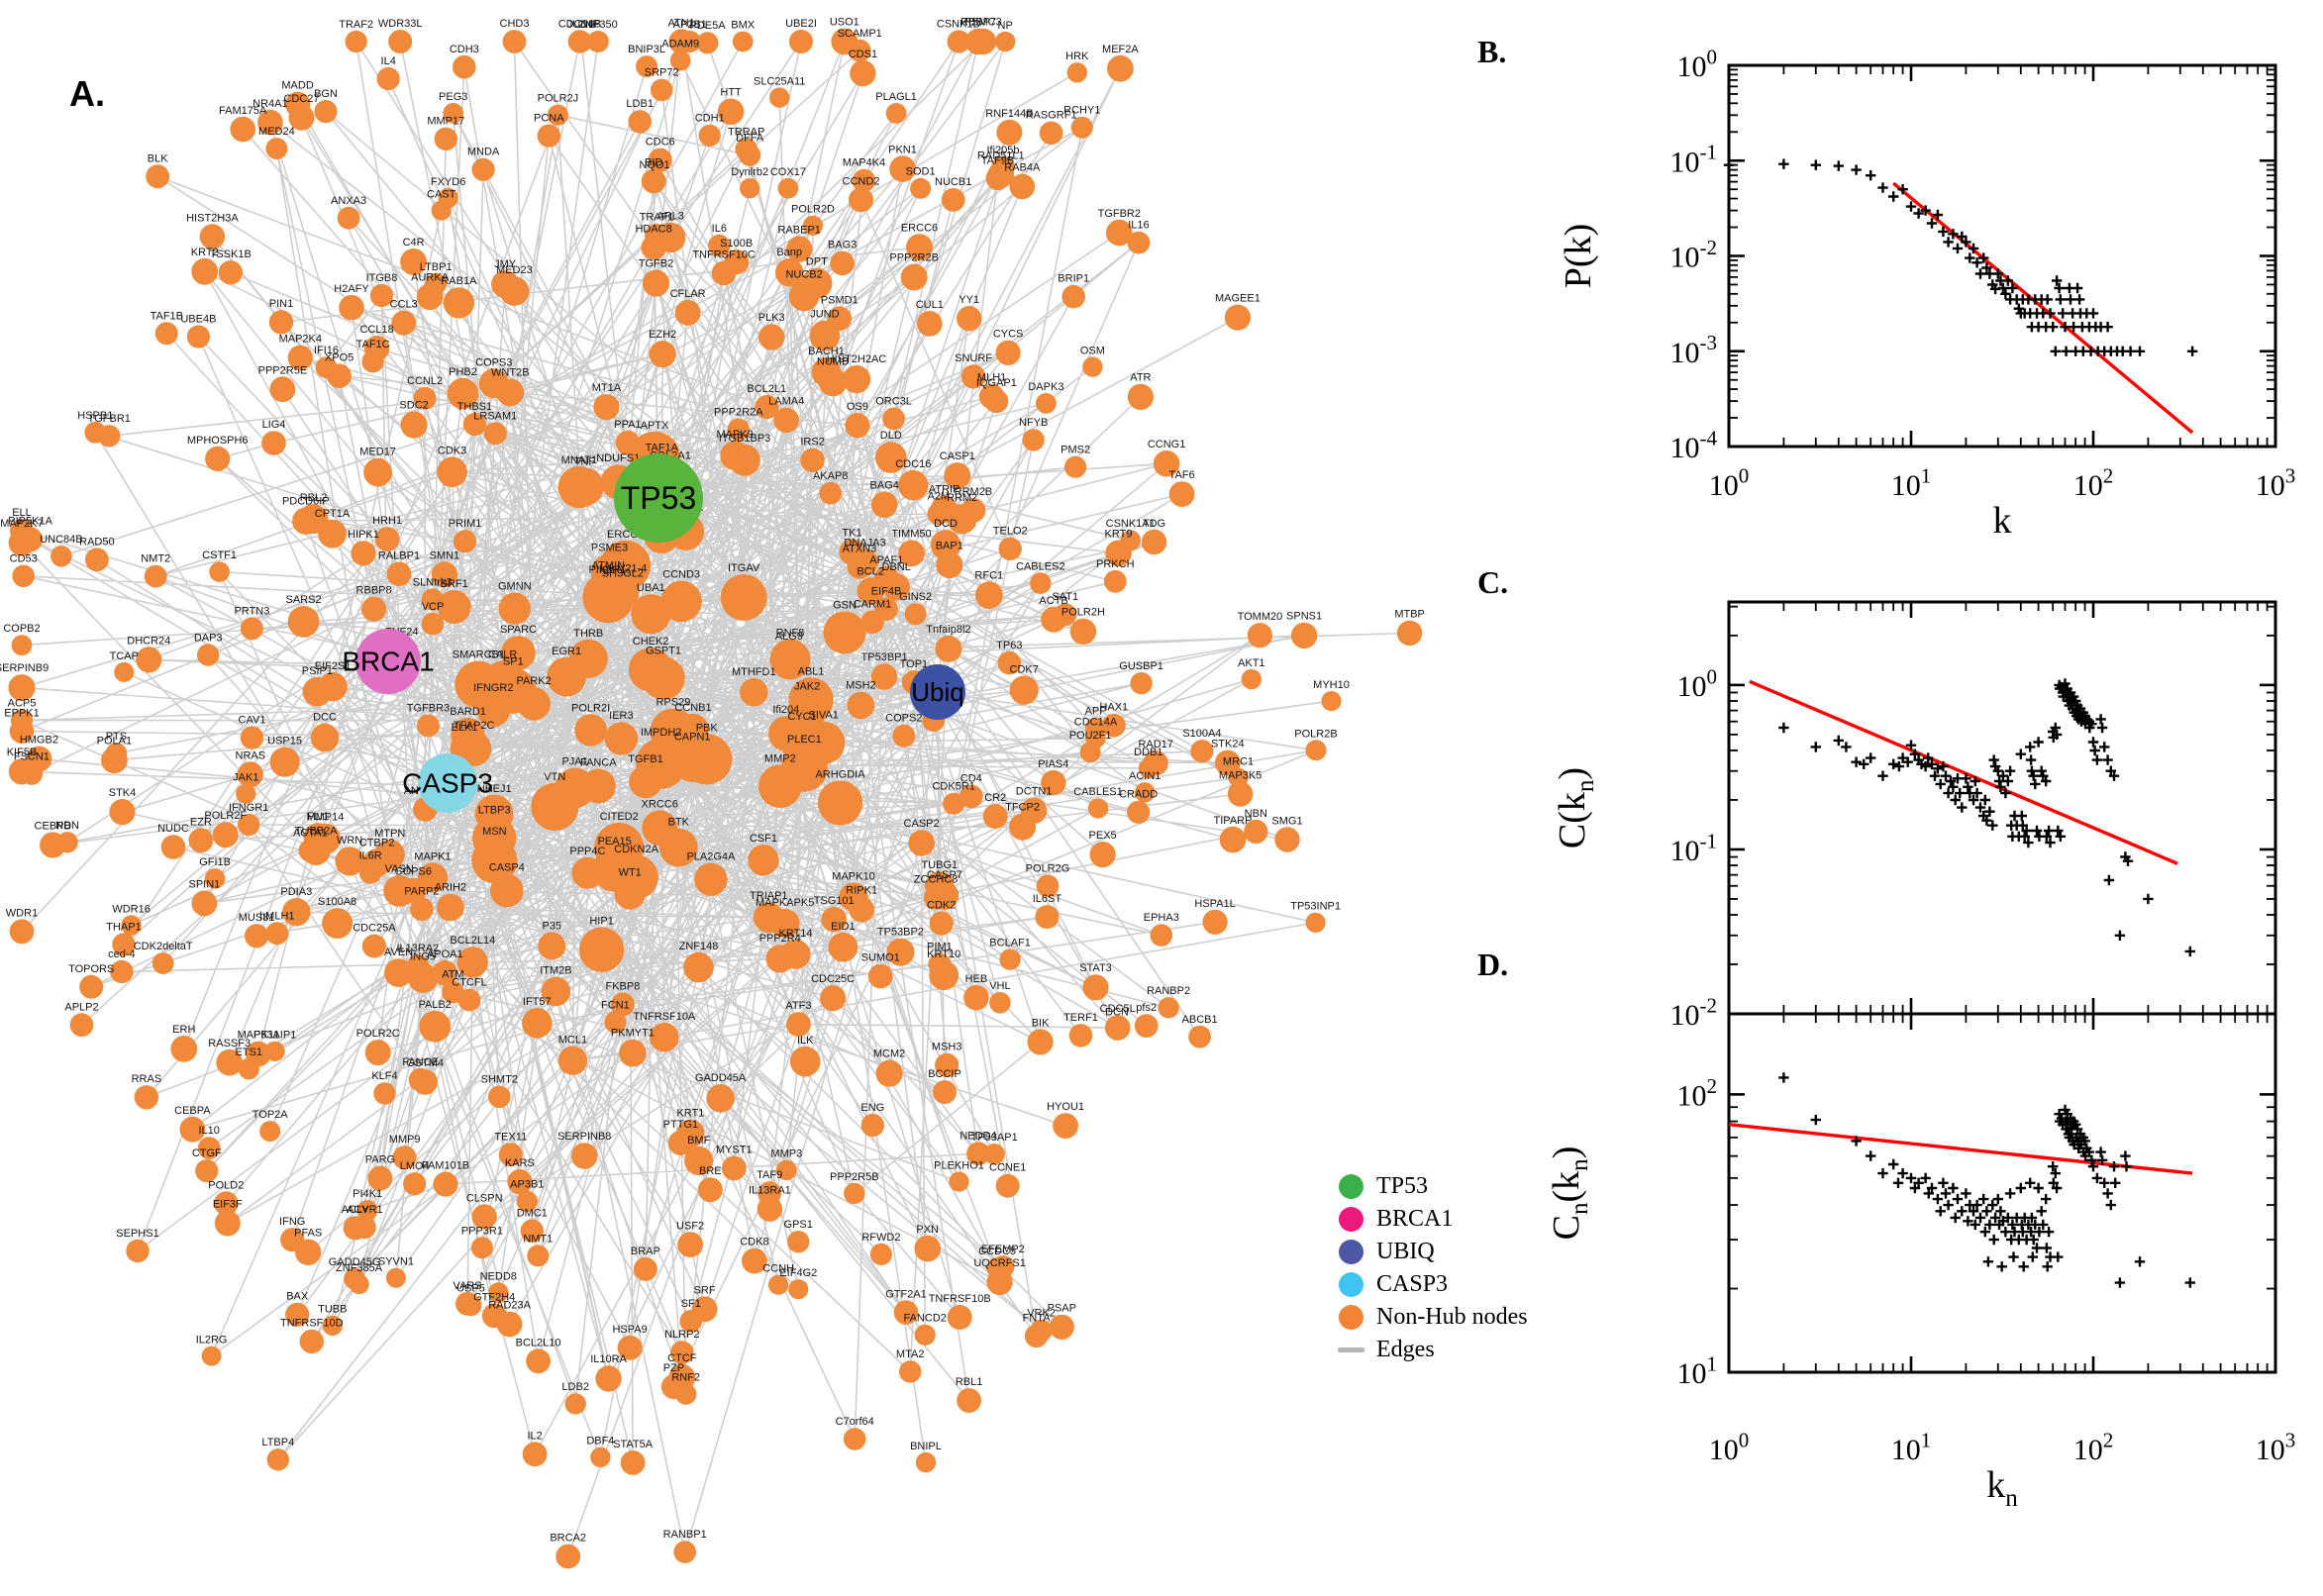  Describe the element at coordinates (231, 254) in the screenshot. I see `network-node-label: TSSK1B` at that location.